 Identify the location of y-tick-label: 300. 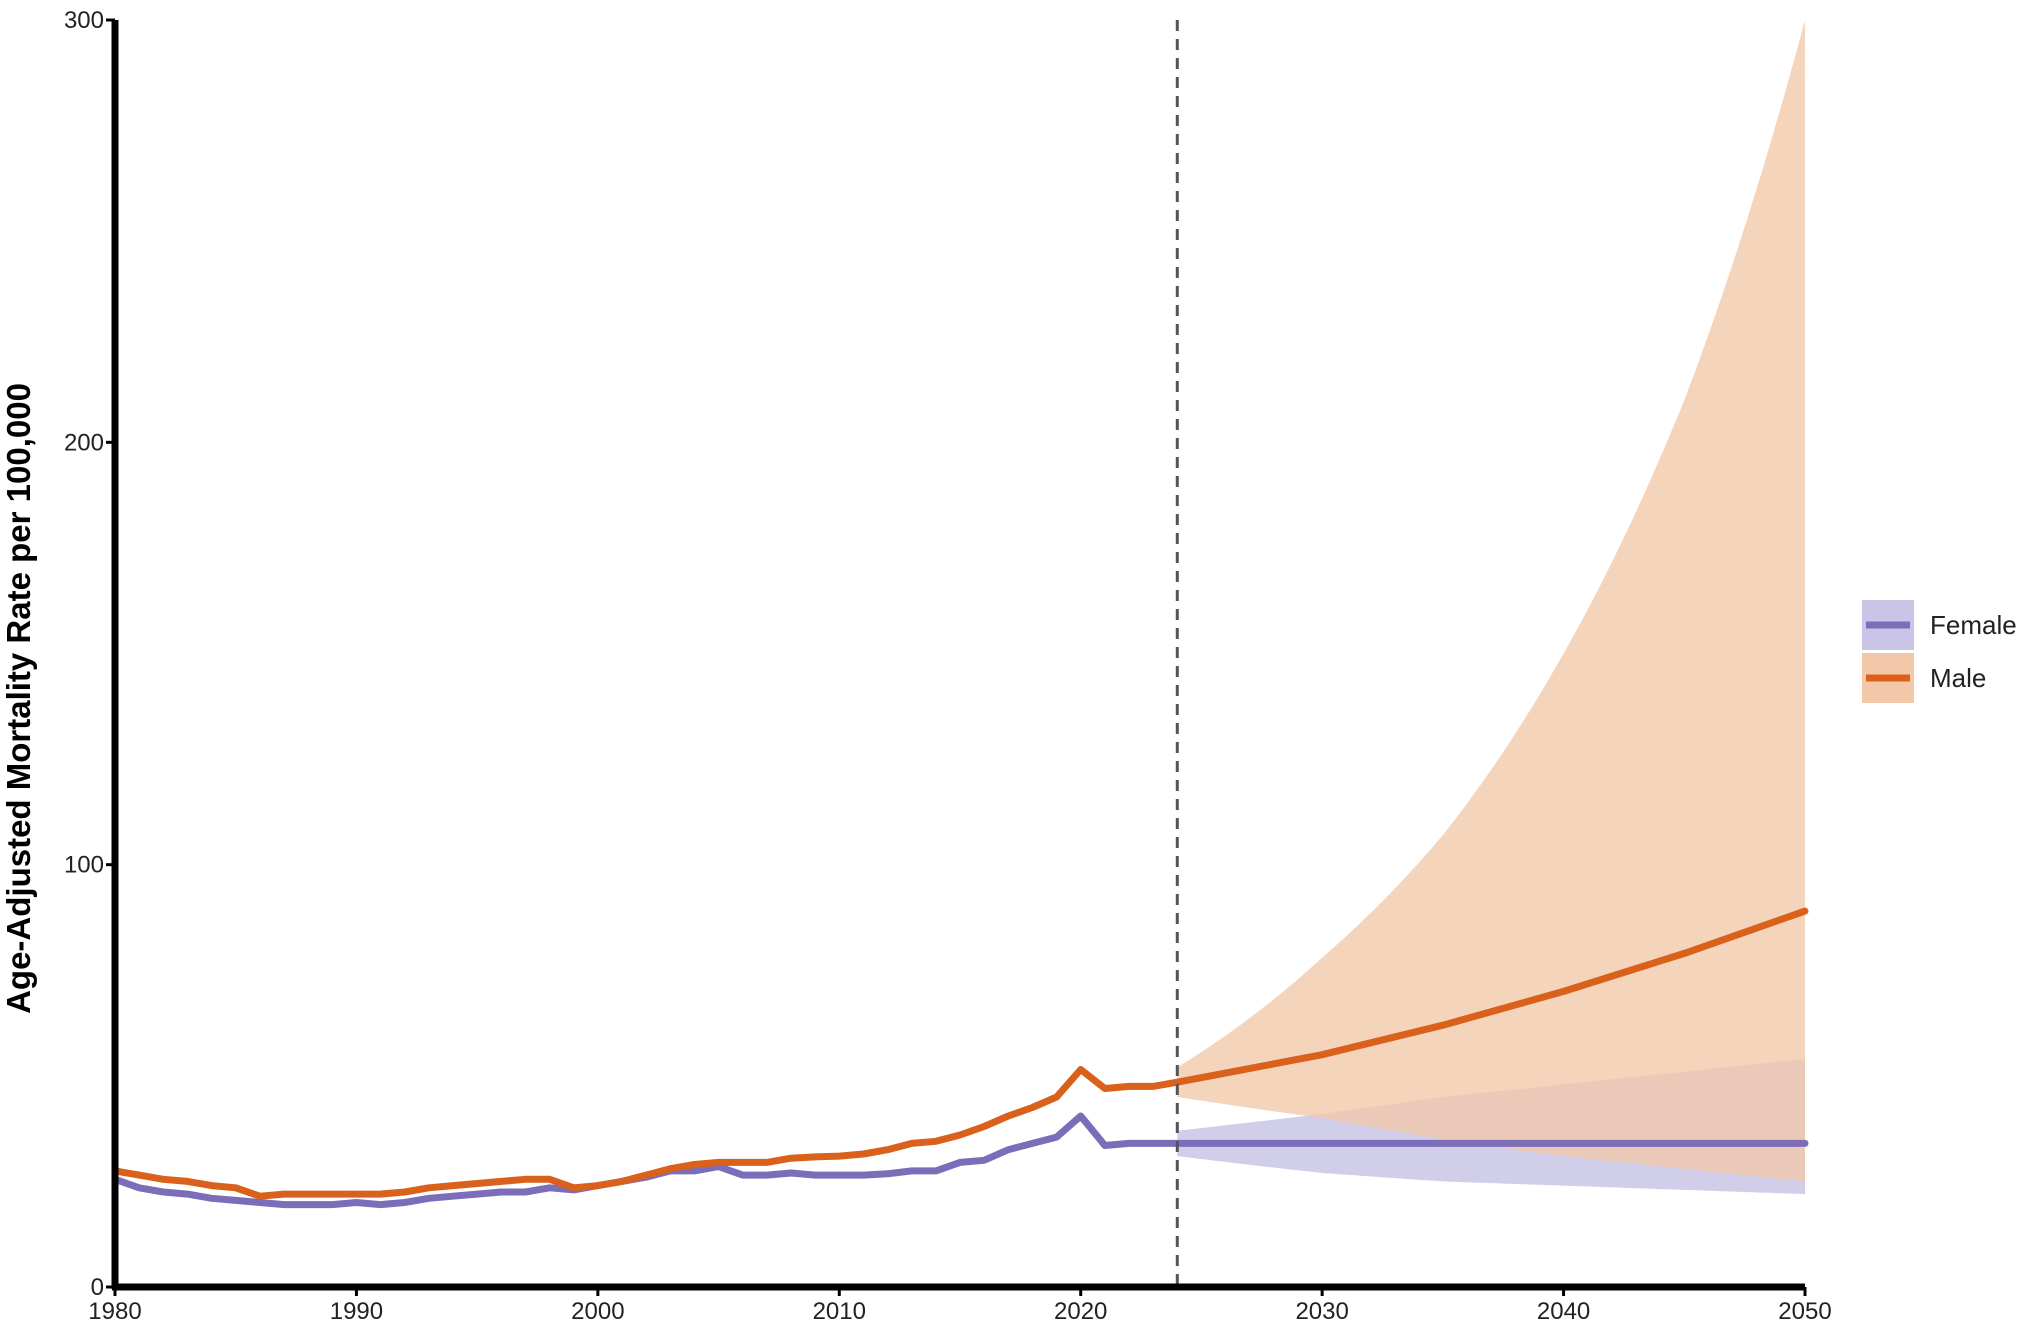
(84, 20).